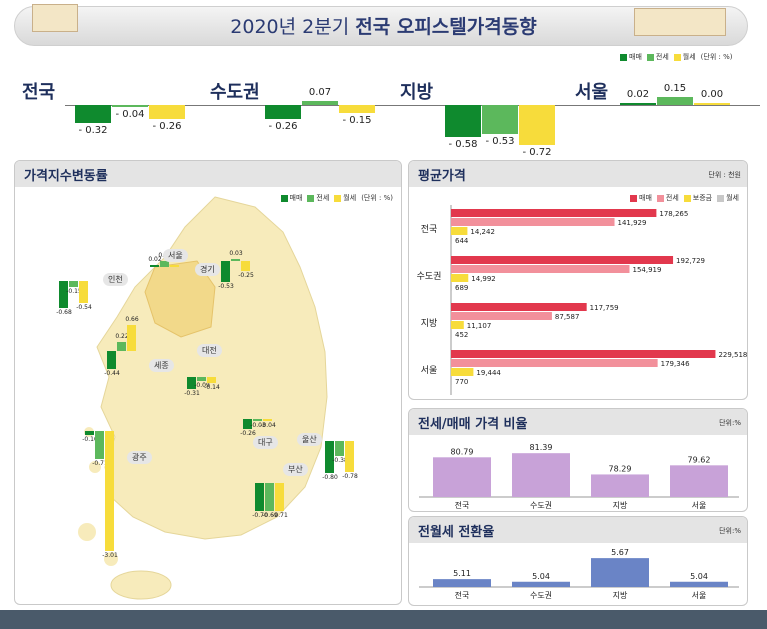 The width and height of the screenshot is (767, 629). Describe the element at coordinates (192, 394) in the screenshot. I see `map-value: -0.31` at that location.